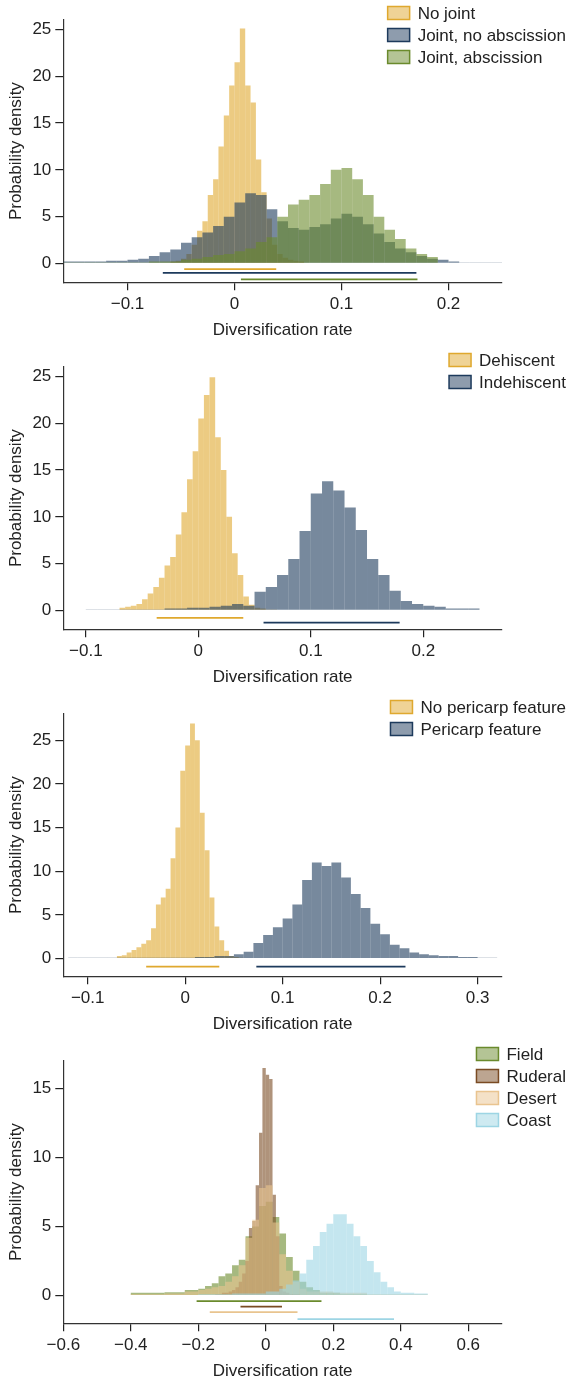 This screenshot has width=572, height=1395. Describe the element at coordinates (531, 1098) in the screenshot. I see `legend-label: Desert` at that location.